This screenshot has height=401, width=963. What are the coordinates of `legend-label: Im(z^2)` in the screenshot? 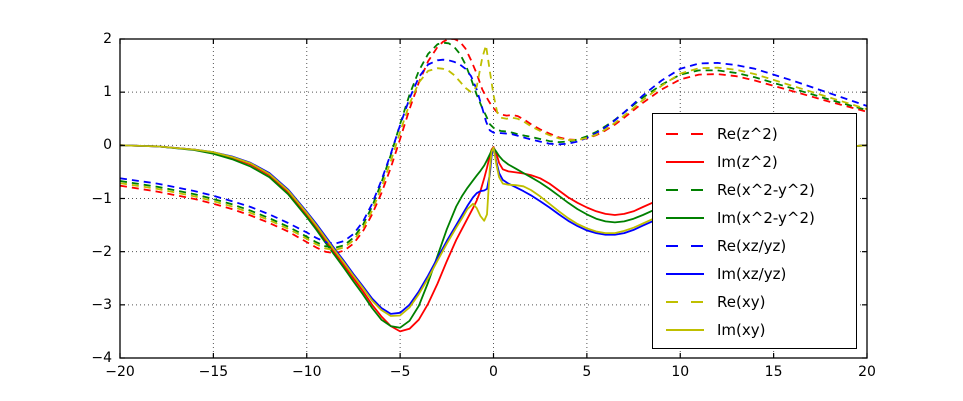 It's located at (747, 162).